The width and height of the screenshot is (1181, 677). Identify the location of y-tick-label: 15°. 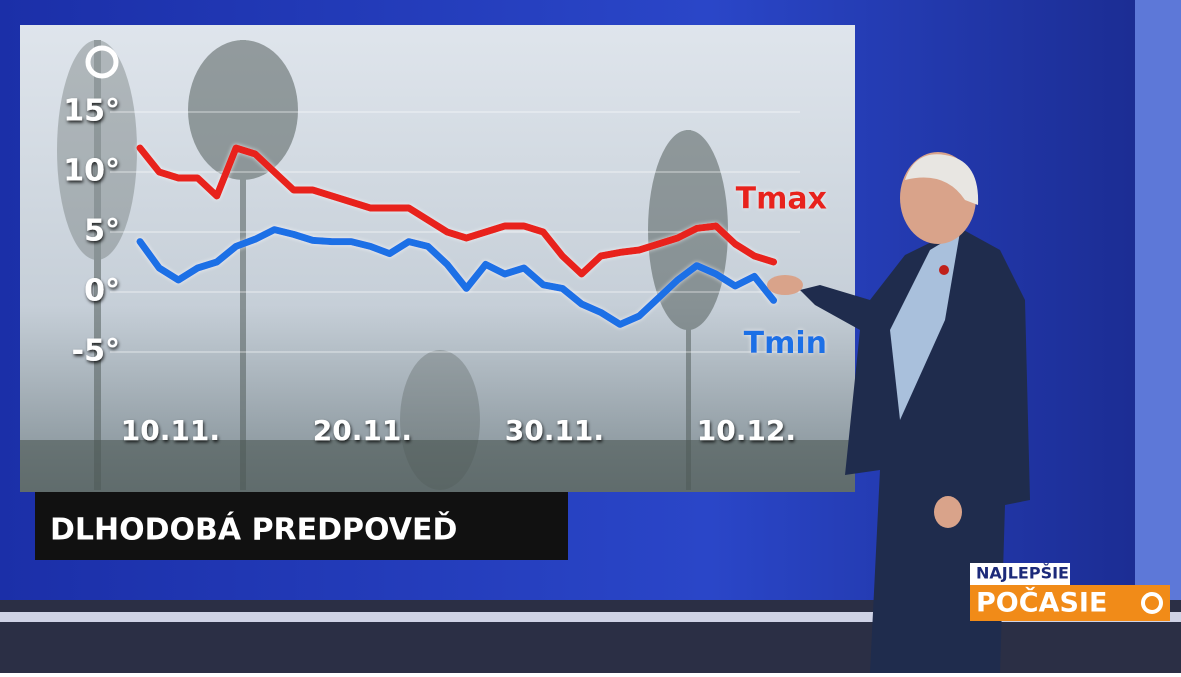
(91, 111).